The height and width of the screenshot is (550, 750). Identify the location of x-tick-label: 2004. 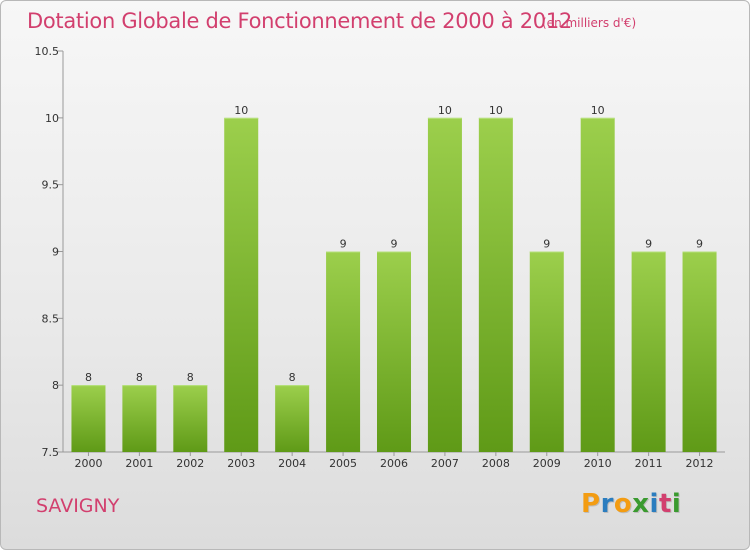
(292, 463).